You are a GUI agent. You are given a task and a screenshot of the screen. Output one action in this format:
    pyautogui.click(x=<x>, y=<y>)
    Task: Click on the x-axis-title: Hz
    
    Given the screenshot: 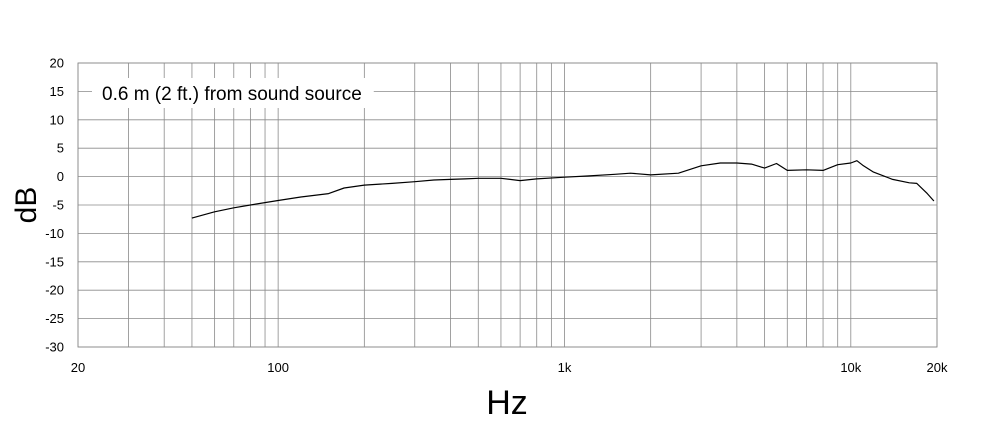 What is the action you would take?
    pyautogui.click(x=507, y=403)
    